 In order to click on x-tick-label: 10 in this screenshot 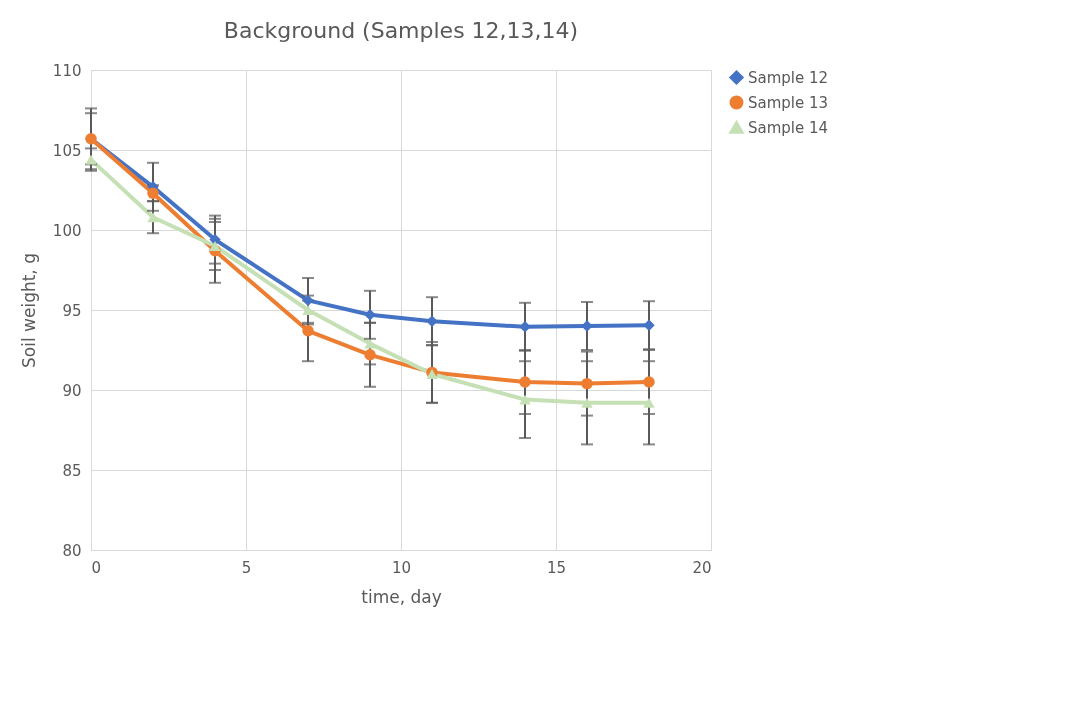, I will do `click(401, 567)`.